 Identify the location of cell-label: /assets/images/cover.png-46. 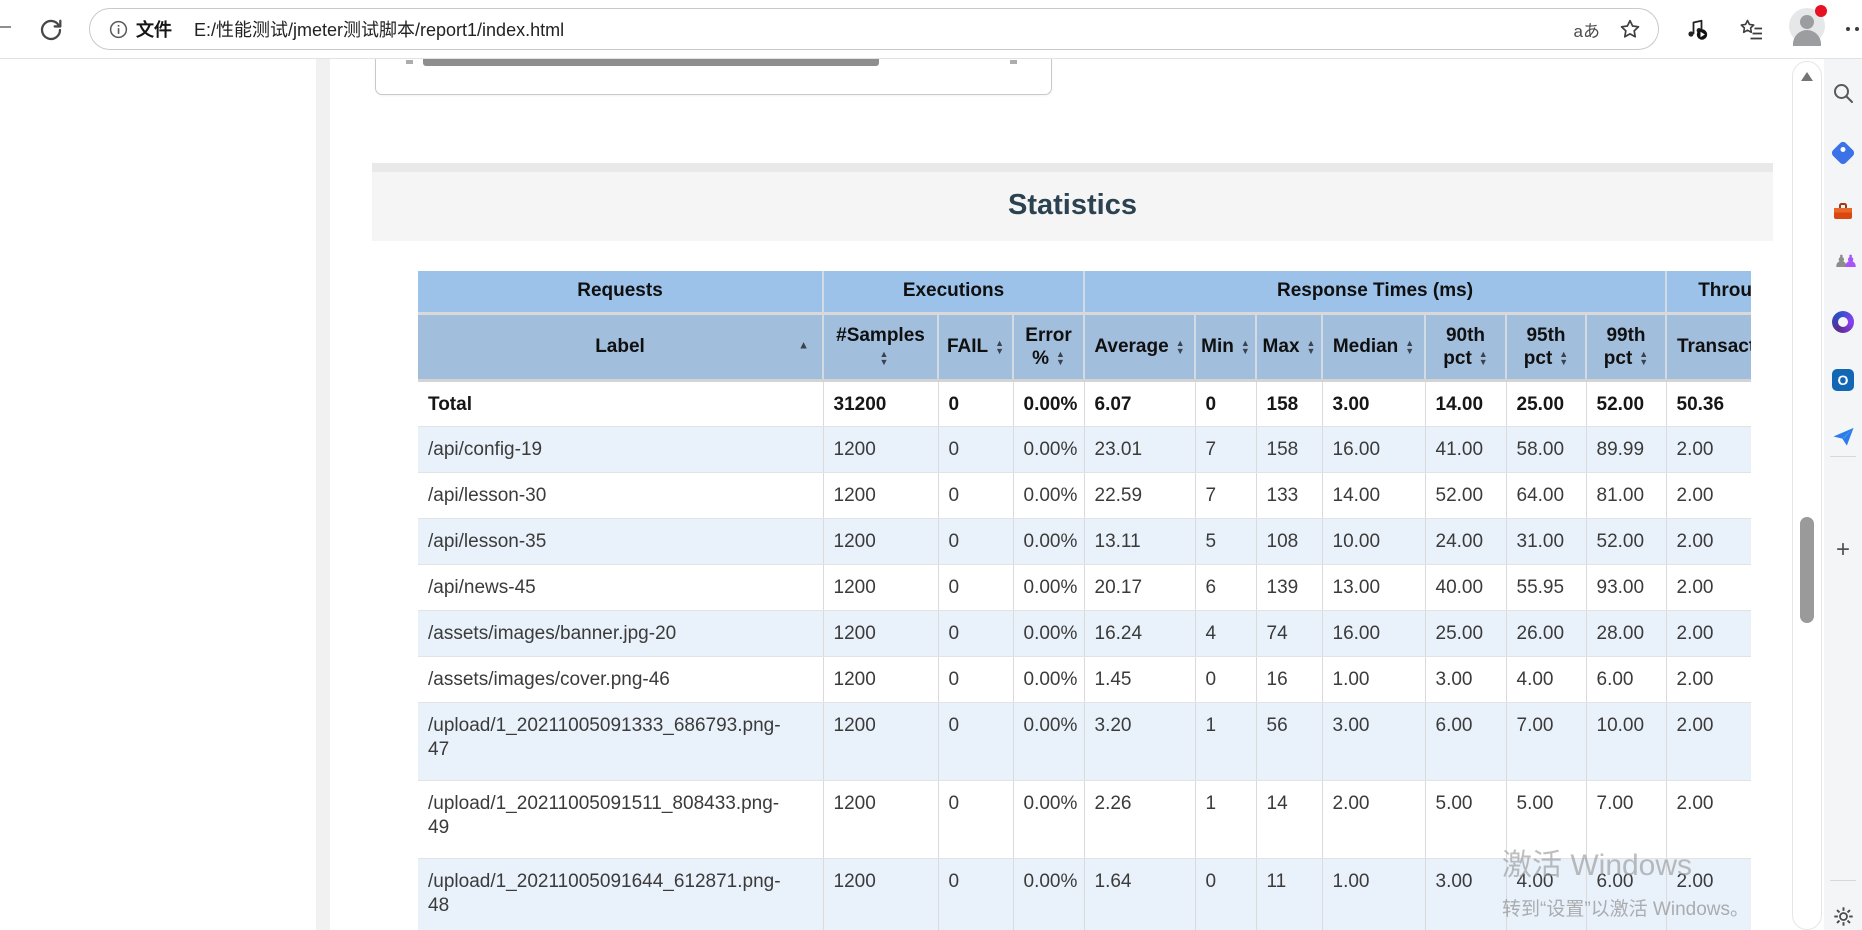
(620, 679).